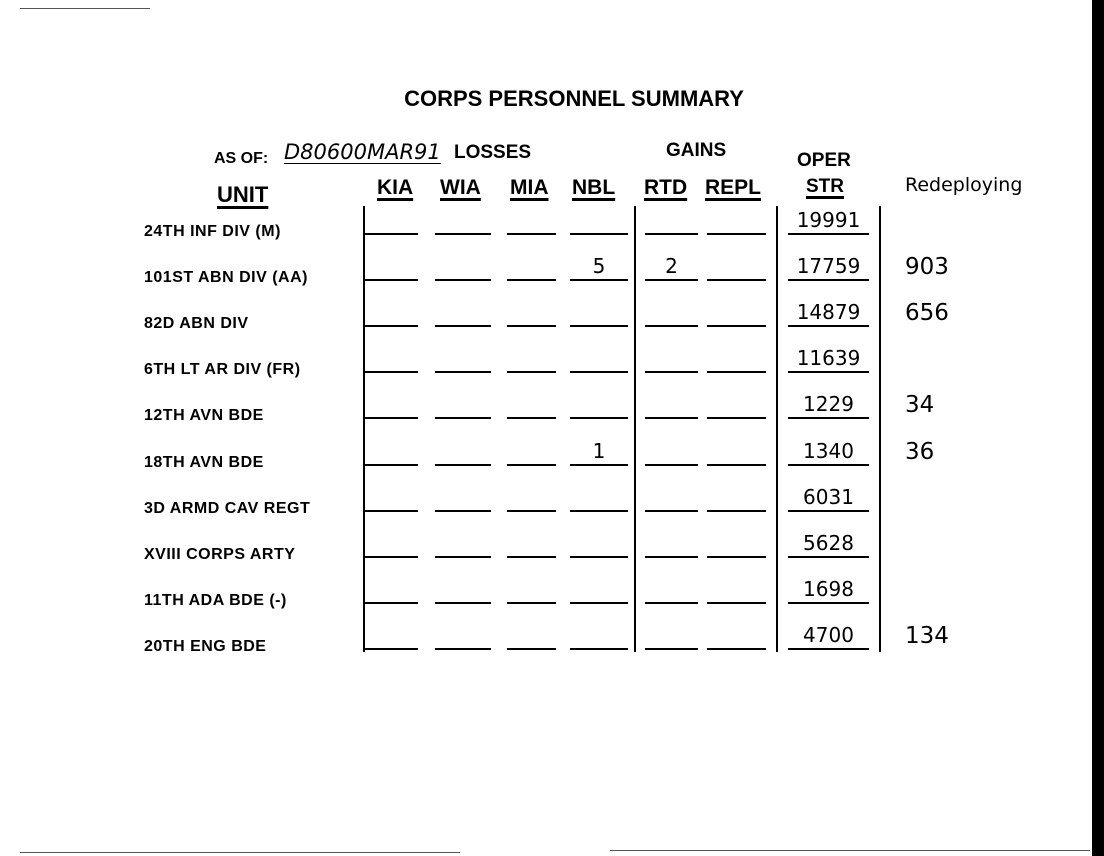  What do you see at coordinates (733, 187) in the screenshot?
I see `repl-header: REPL` at bounding box center [733, 187].